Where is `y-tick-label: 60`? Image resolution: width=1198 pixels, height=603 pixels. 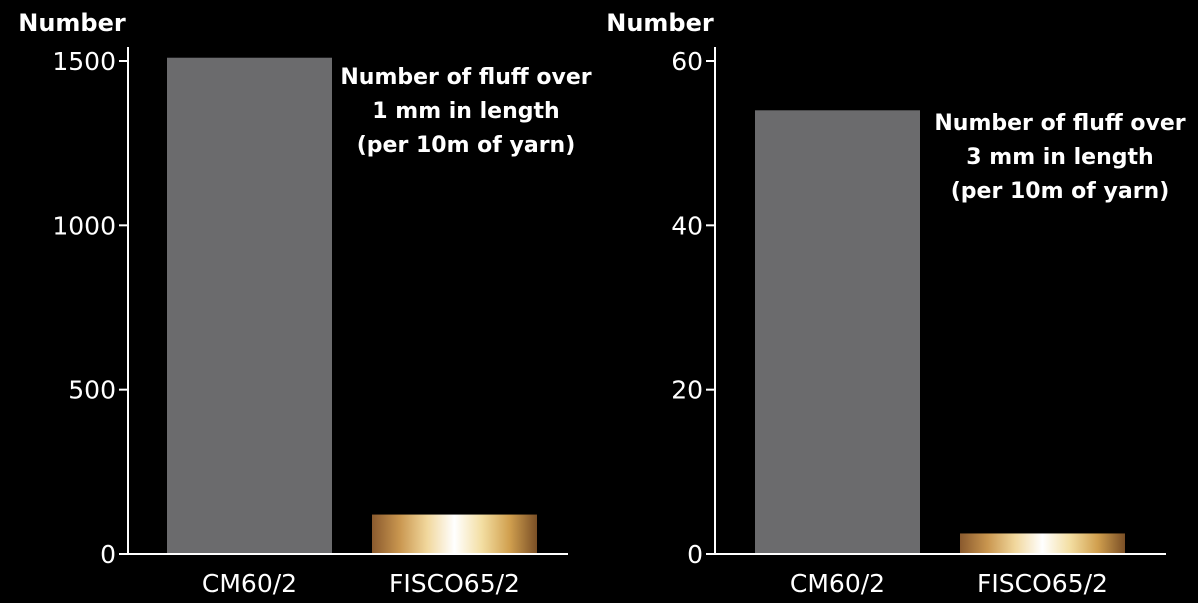
y-tick-label: 60 is located at coordinates (687, 61).